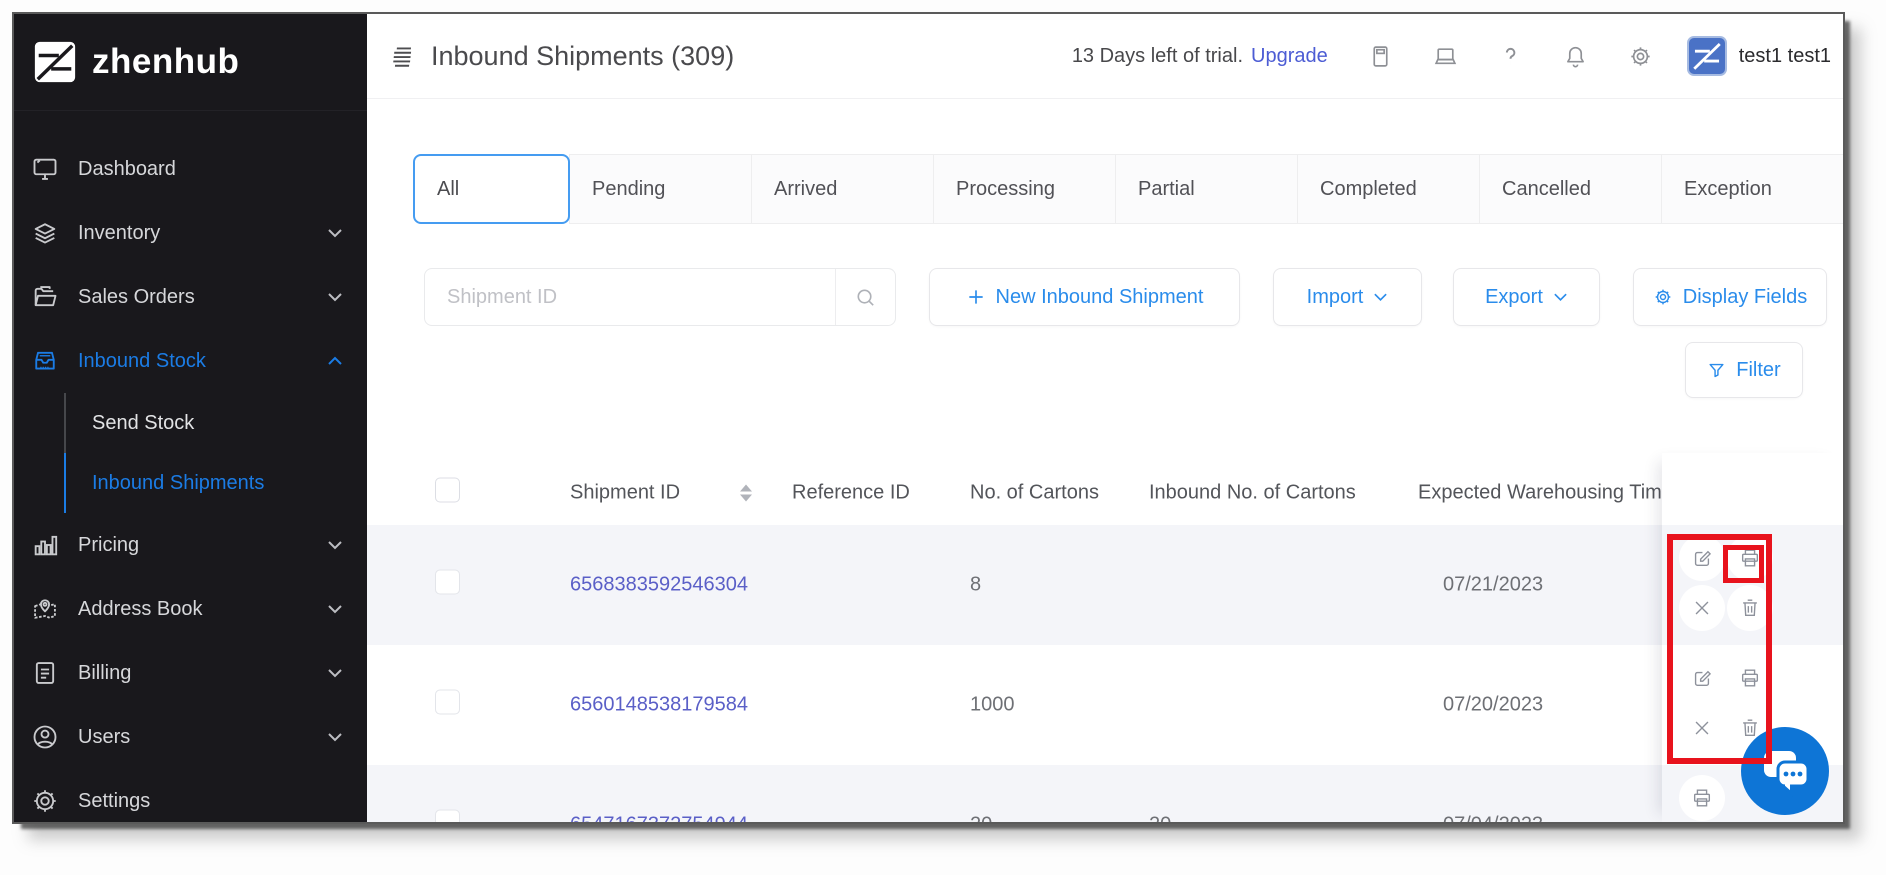  I want to click on expected-time-value: 07/20/2023, so click(1493, 704).